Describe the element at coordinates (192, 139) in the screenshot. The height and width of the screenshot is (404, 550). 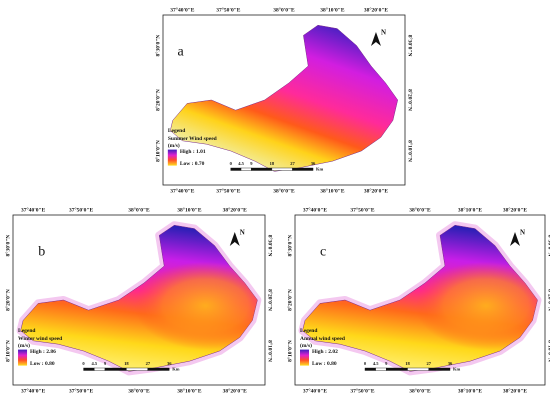
I see `legend-name: Summer Wind speed` at that location.